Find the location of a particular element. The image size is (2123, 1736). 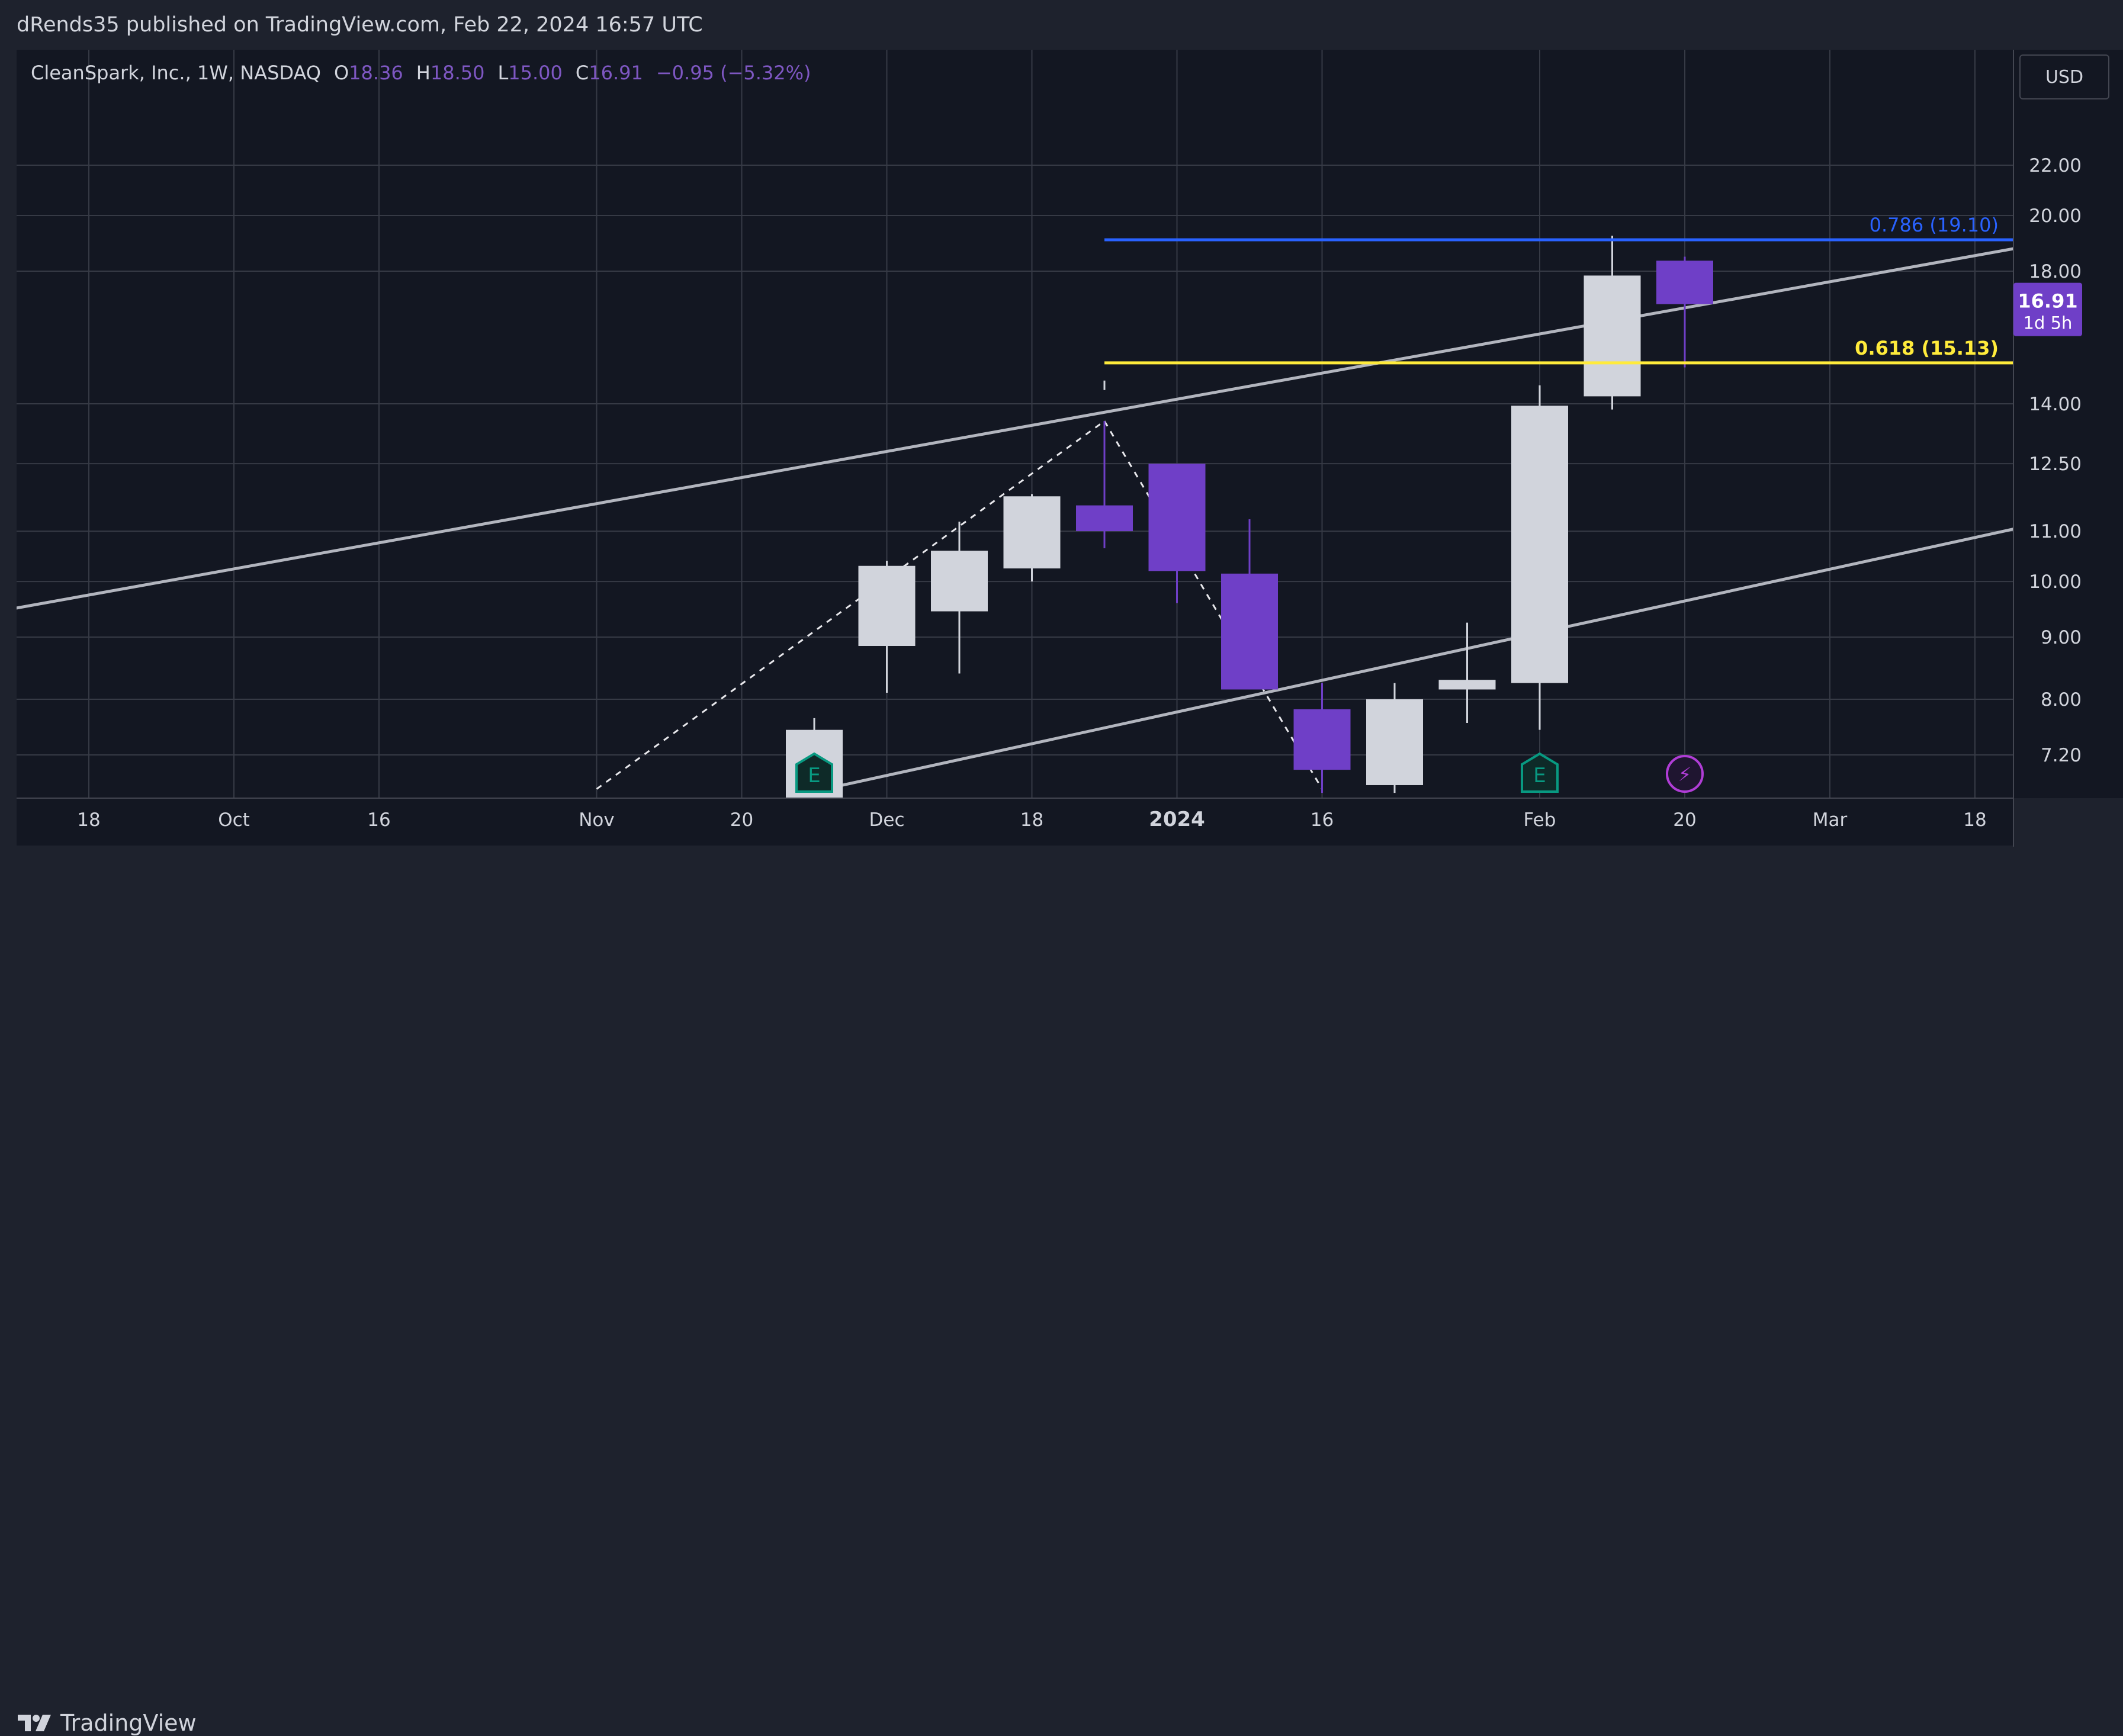

time-tick-label: 2024 is located at coordinates (1177, 819).